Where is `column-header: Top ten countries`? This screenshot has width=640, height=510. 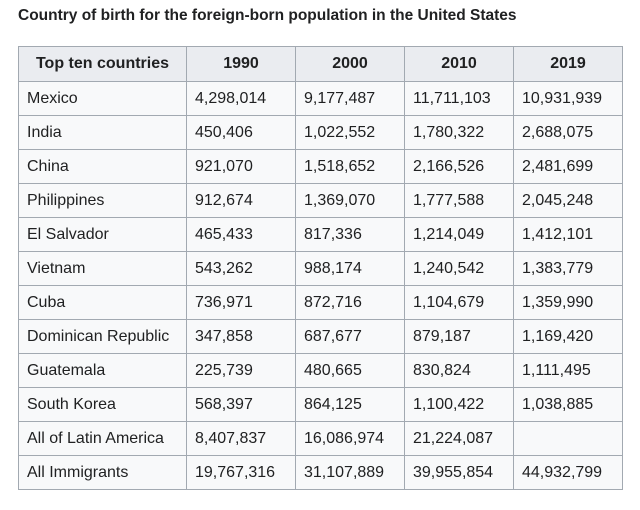 column-header: Top ten countries is located at coordinates (102, 64).